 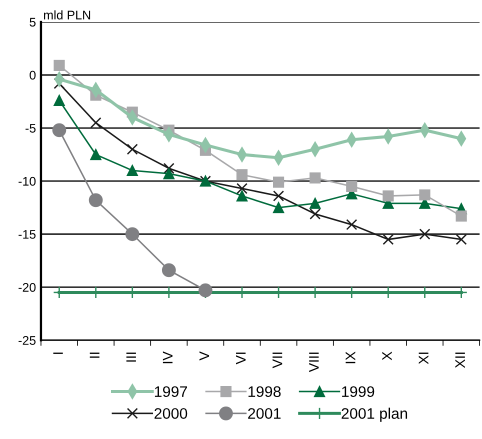 I want to click on y-tick-label: -15, so click(x=27, y=234).